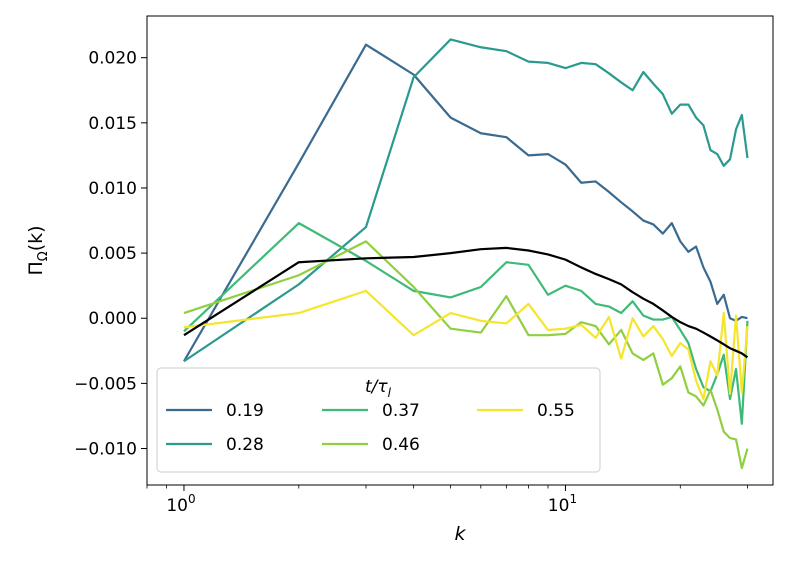  Describe the element at coordinates (466, 345) in the screenshot. I see `series-line-0.55` at that location.